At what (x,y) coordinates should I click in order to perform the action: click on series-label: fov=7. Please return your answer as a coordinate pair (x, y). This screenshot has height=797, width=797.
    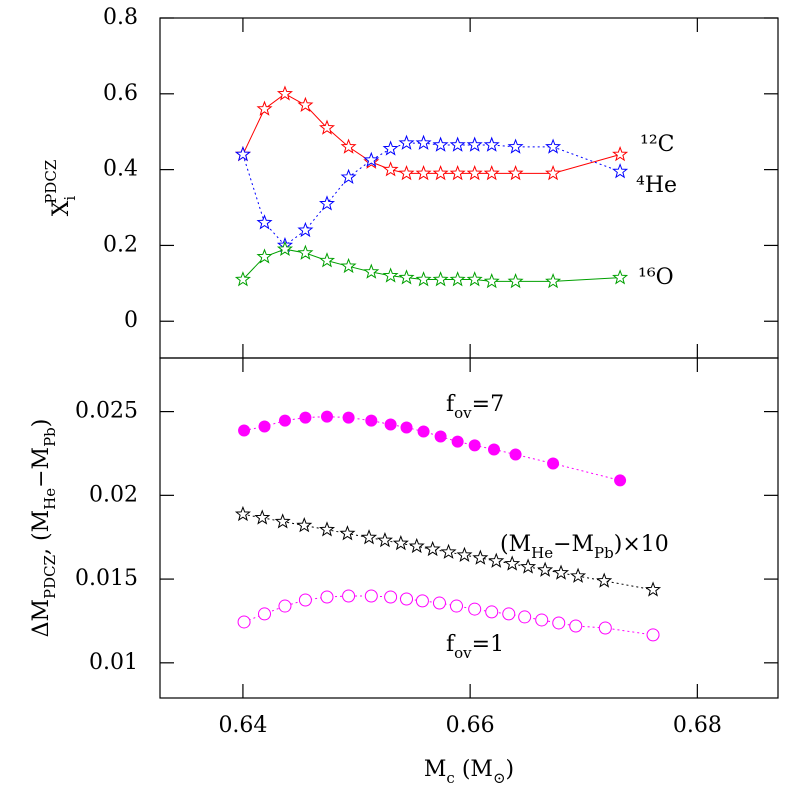
    Looking at the image, I should click on (475, 407).